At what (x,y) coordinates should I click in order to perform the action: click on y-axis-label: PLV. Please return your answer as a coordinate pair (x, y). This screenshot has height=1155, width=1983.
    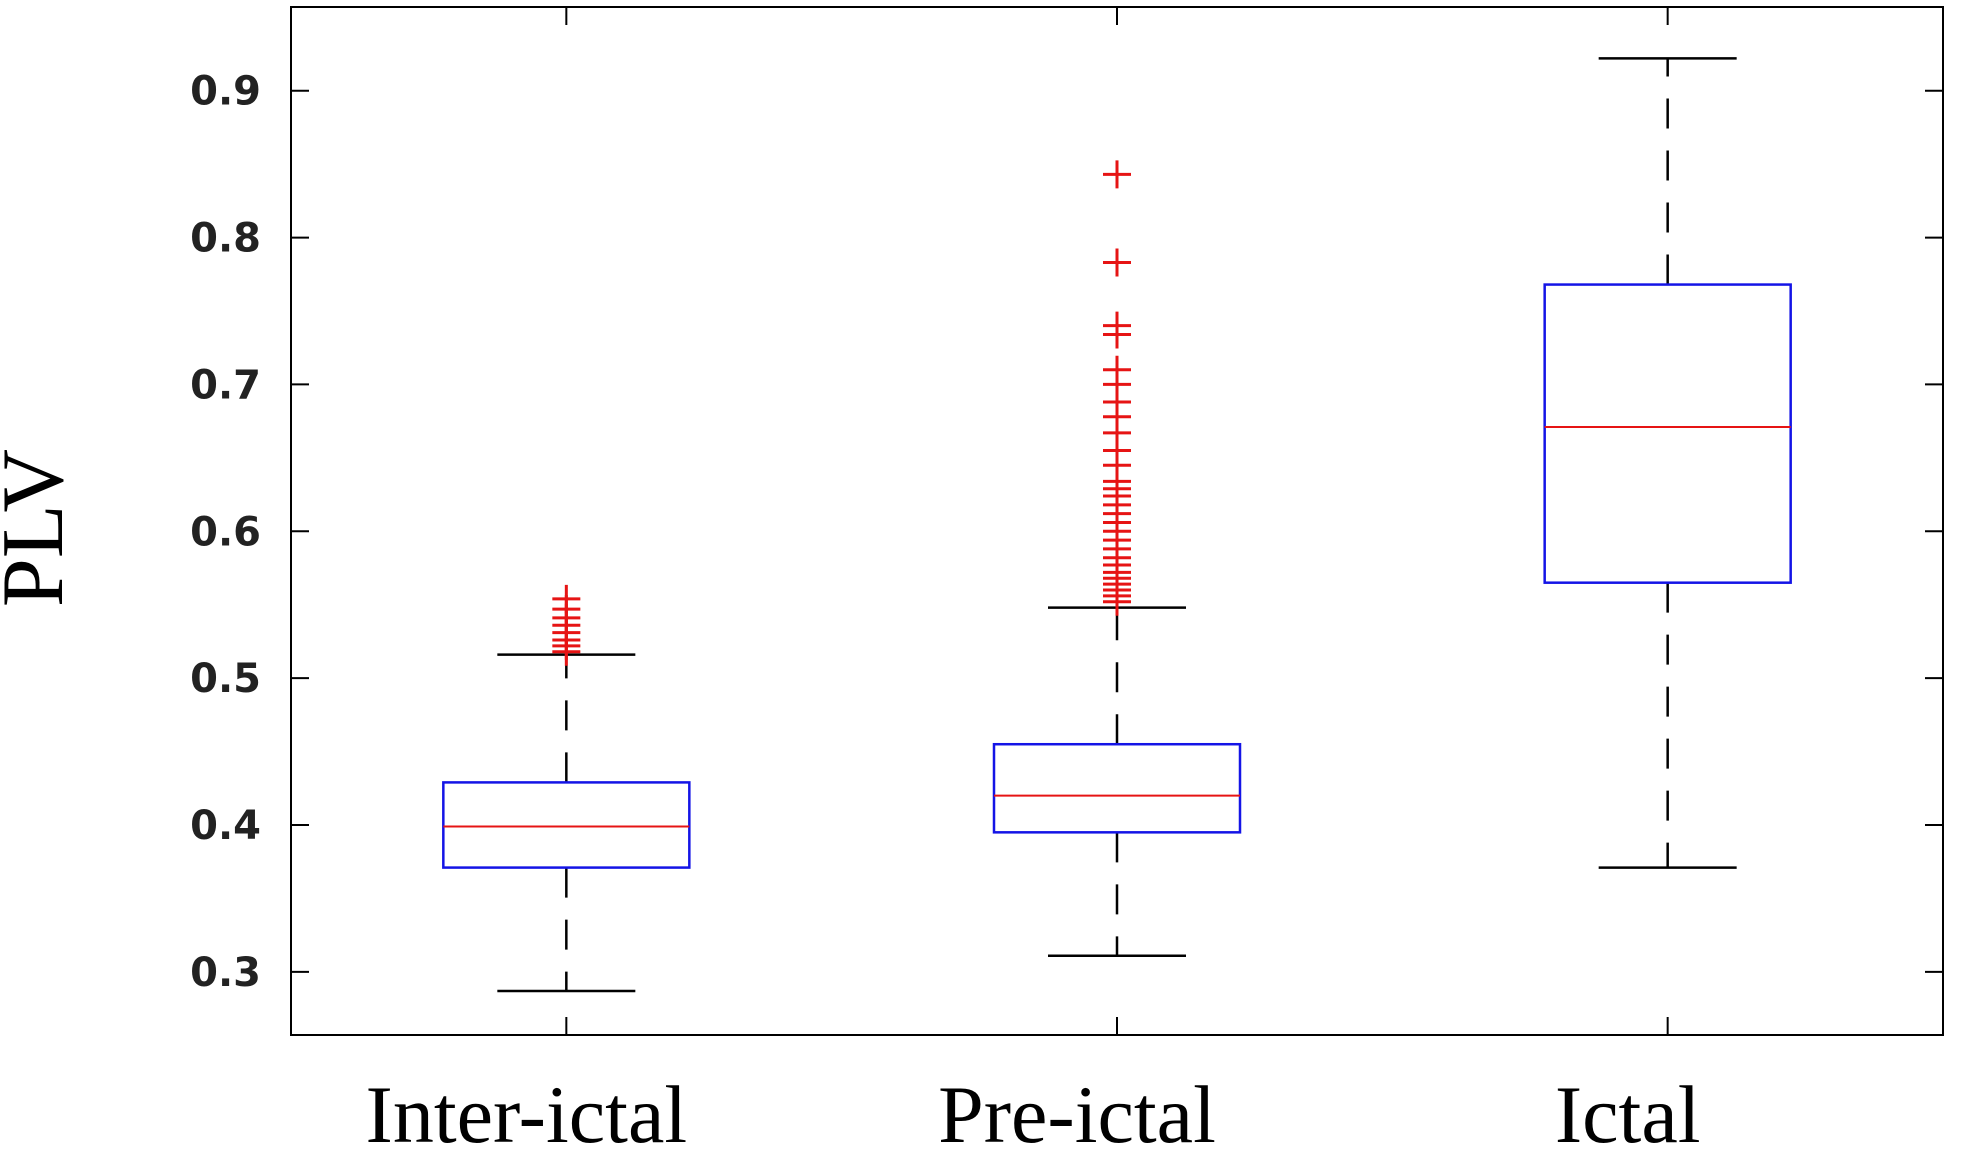
    Looking at the image, I should click on (41, 528).